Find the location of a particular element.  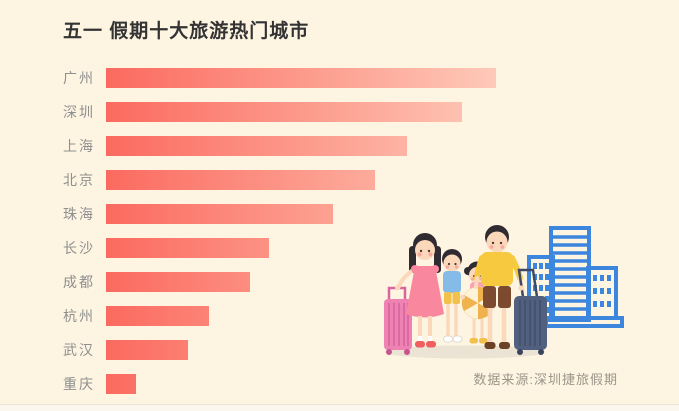

page-title: 五一 假期十大旅游热门城市 is located at coordinates (186, 31).